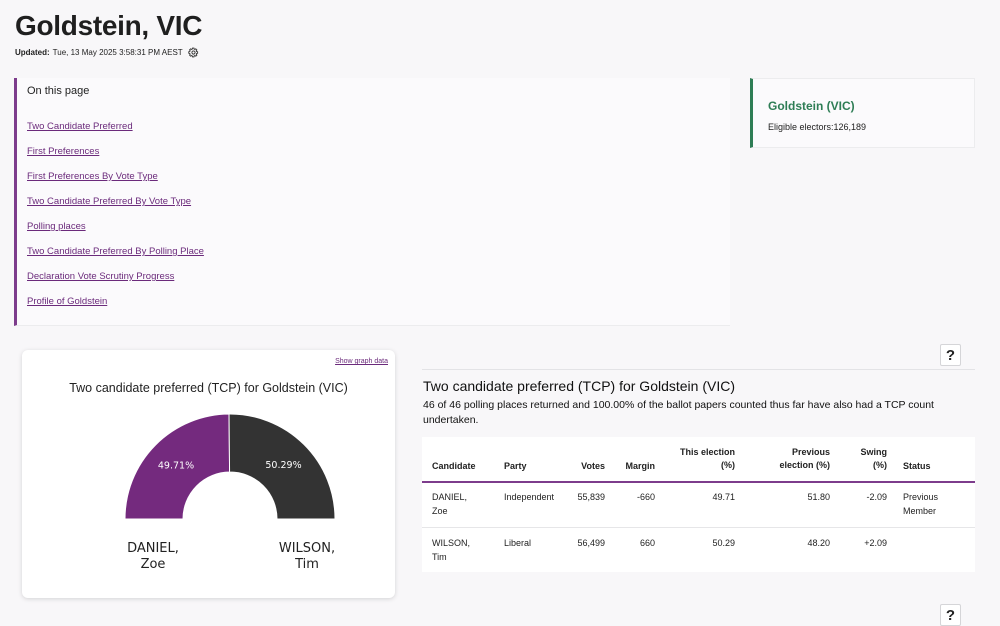  Describe the element at coordinates (101, 276) in the screenshot. I see `link-declaration-vote-scrutiny: Declaration Vote Scrutiny Progress` at that location.